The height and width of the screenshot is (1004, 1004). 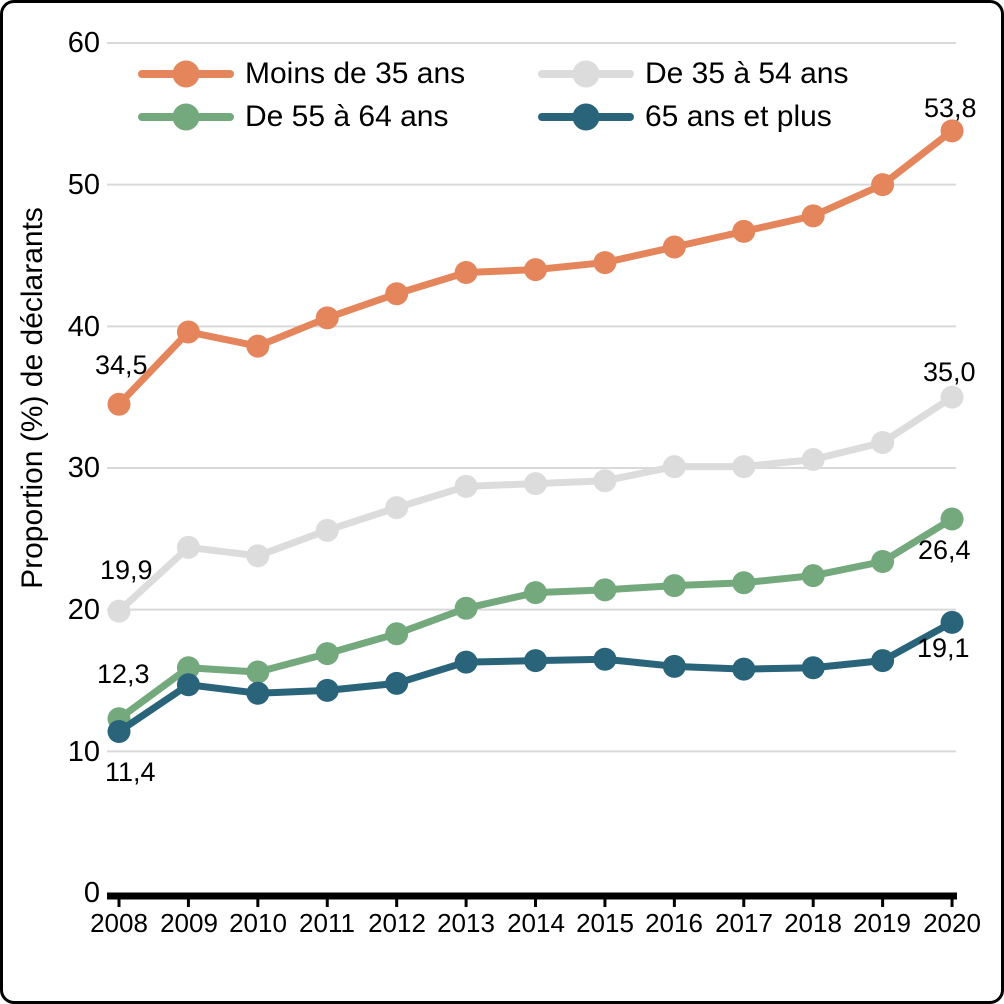 I want to click on point-marker-de-55-a-64-ans-2016, so click(x=674, y=586).